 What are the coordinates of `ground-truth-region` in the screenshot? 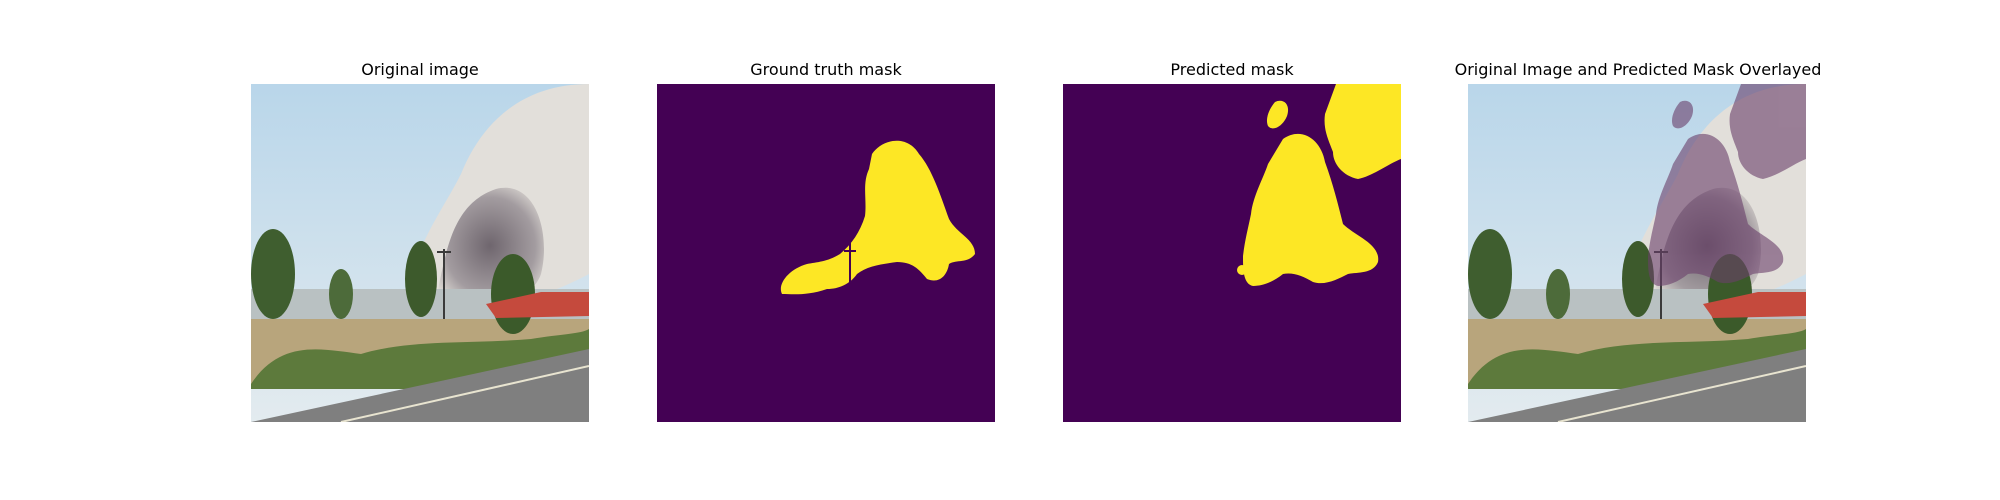 It's located at (877, 217).